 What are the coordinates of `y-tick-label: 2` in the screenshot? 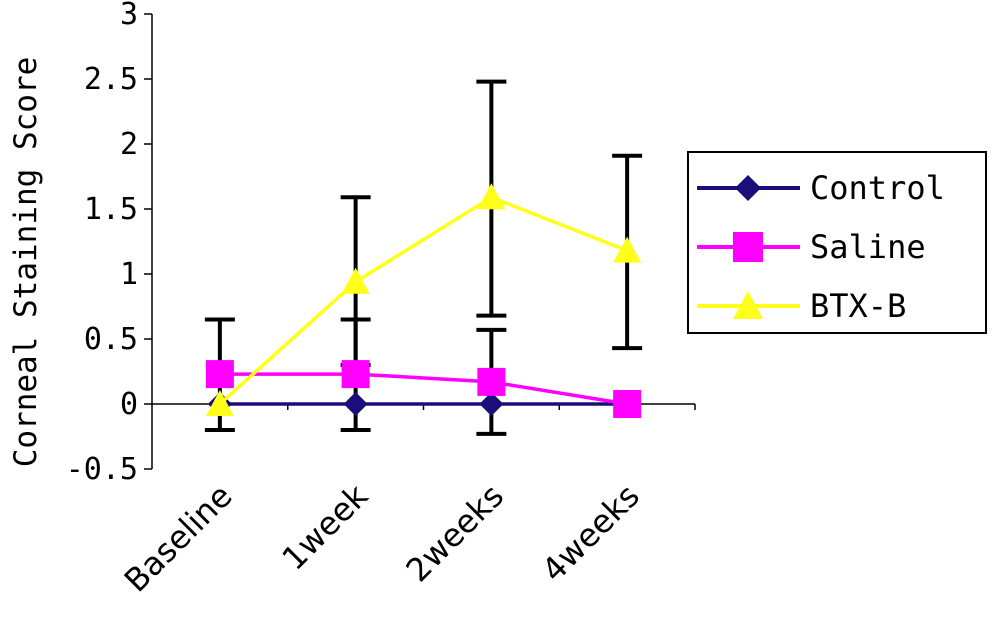 It's located at (129, 144).